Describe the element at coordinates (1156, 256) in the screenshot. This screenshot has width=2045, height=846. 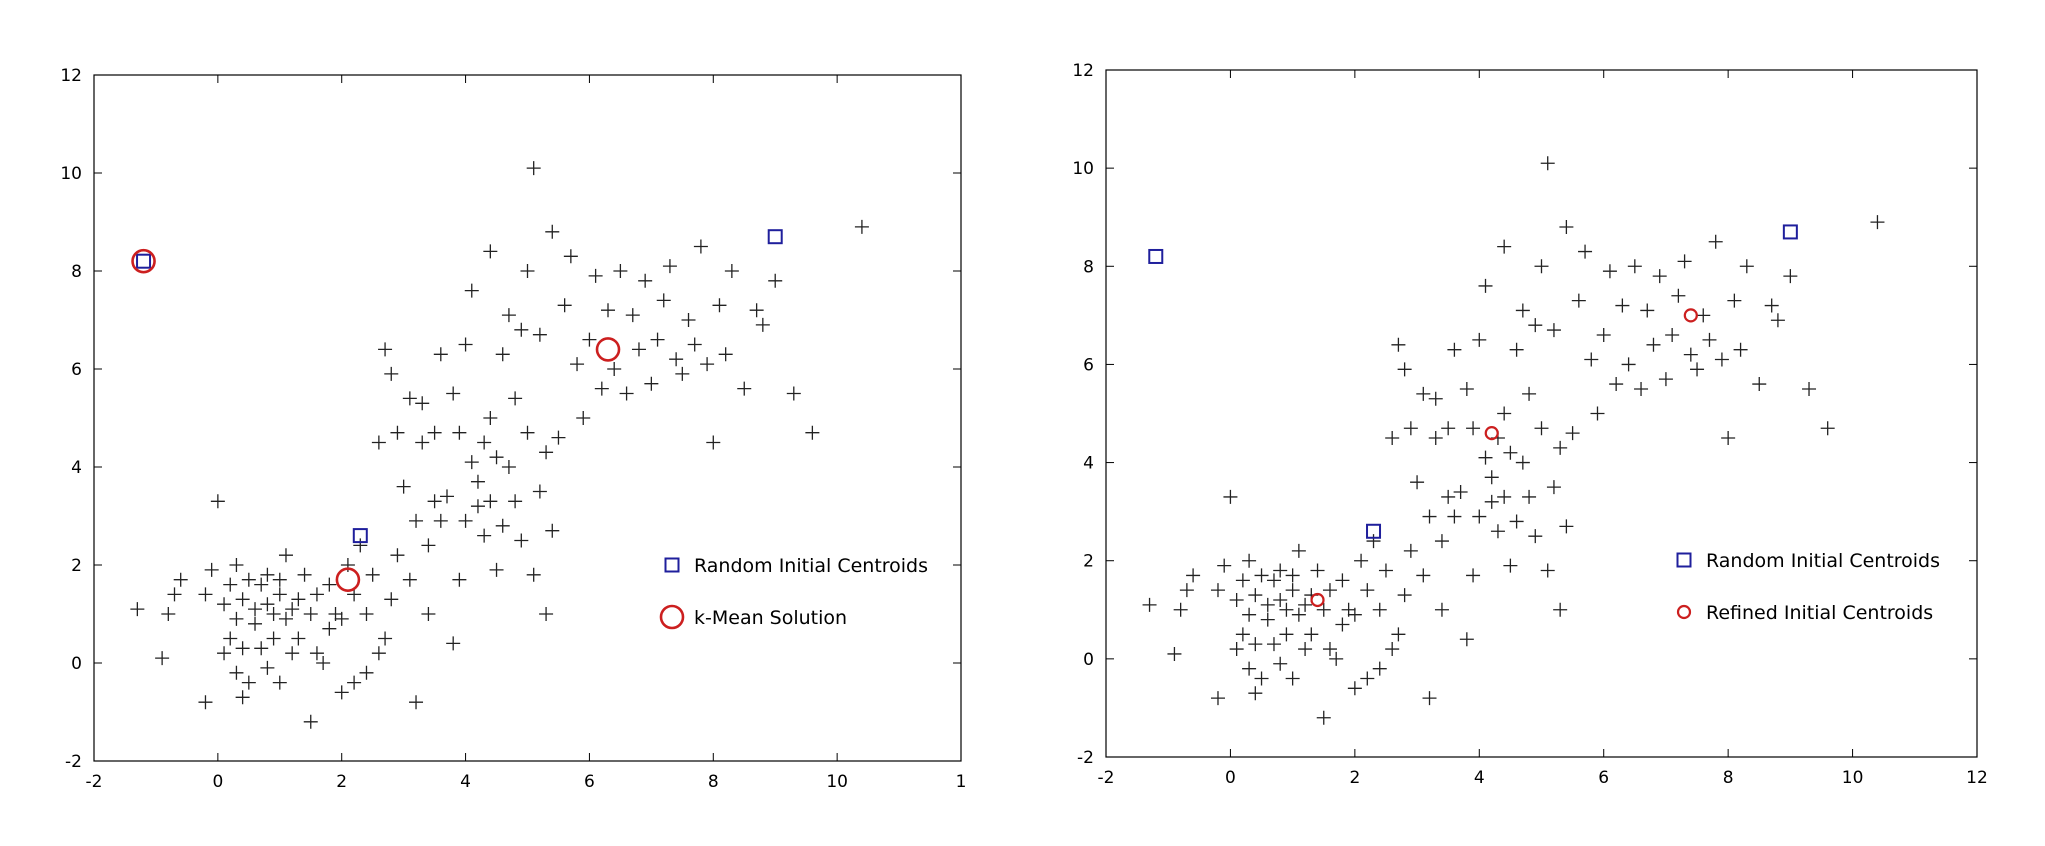
I see `random-centroid-marker` at that location.